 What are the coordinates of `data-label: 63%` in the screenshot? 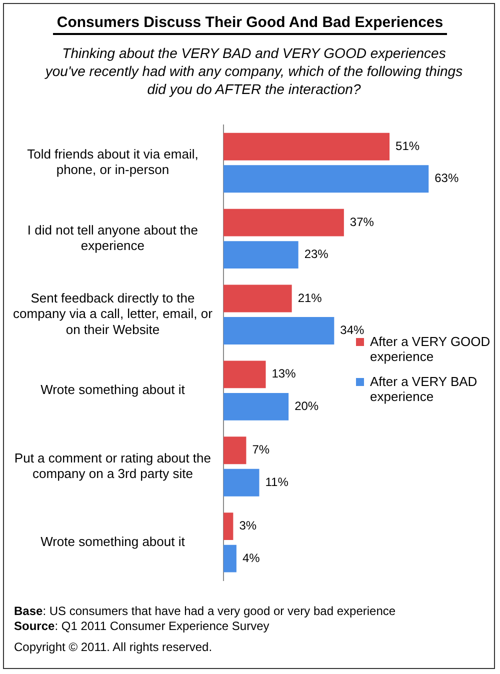 It's located at (446, 178).